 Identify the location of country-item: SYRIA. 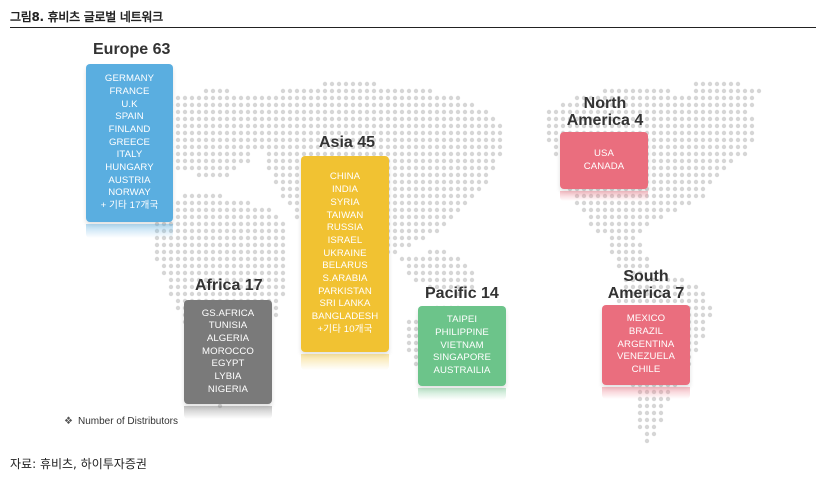
(345, 202).